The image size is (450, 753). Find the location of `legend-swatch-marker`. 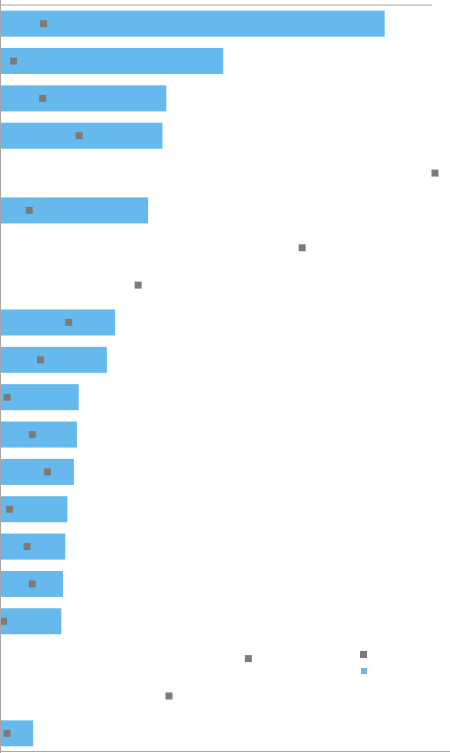

legend-swatch-marker is located at coordinates (363, 654).